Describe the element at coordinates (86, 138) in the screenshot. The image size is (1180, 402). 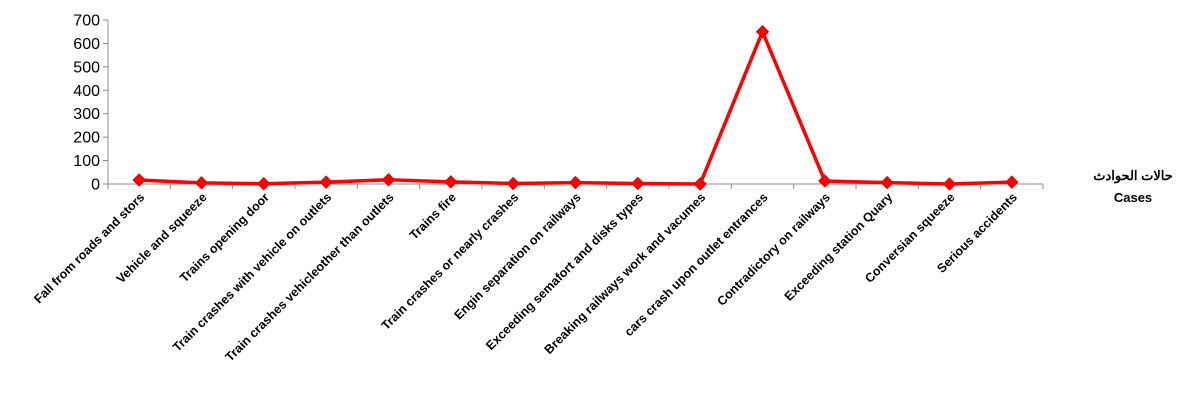
I see `y-tick-label: 200` at that location.